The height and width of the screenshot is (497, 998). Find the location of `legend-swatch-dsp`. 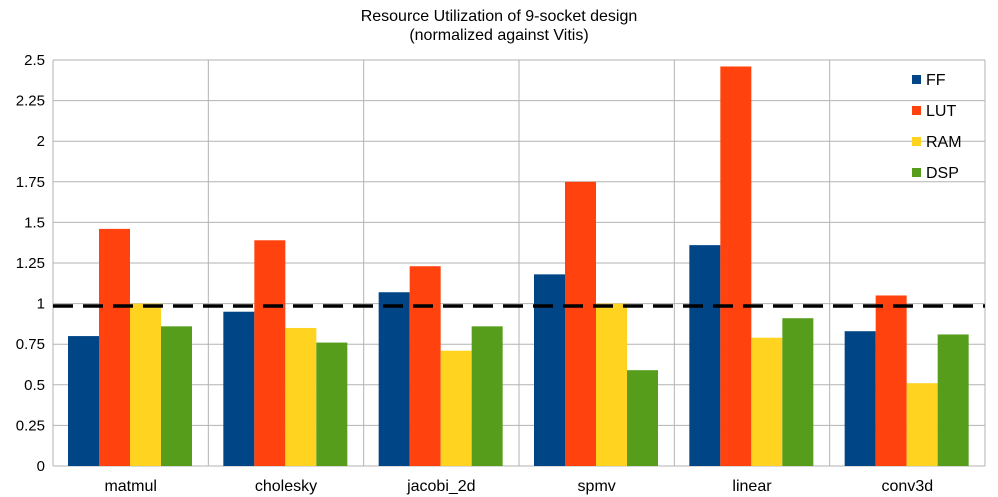

legend-swatch-dsp is located at coordinates (916, 172).